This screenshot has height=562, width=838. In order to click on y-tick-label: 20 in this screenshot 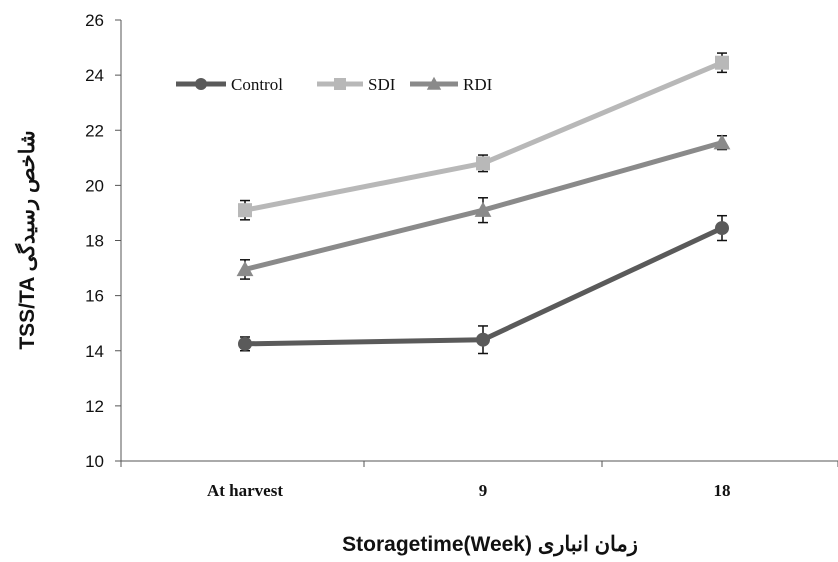, I will do `click(94, 185)`.